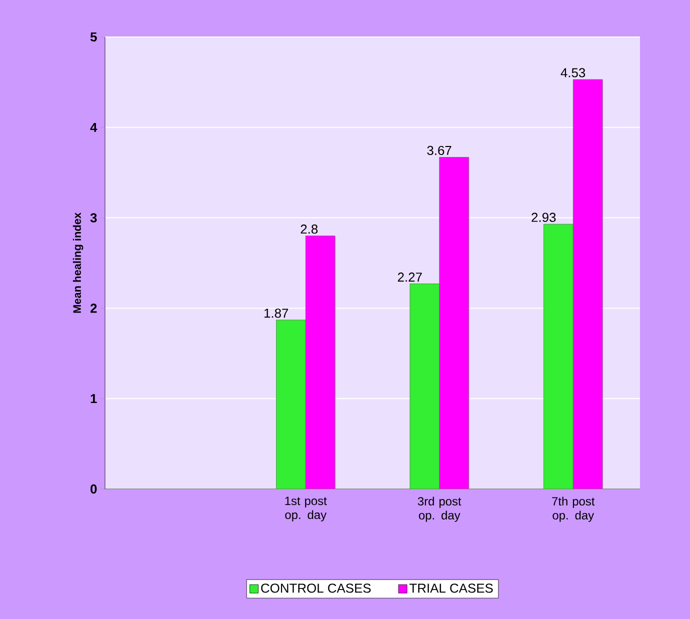  What do you see at coordinates (573, 509) in the screenshot?
I see `x-tick-label: 7th post op. day` at bounding box center [573, 509].